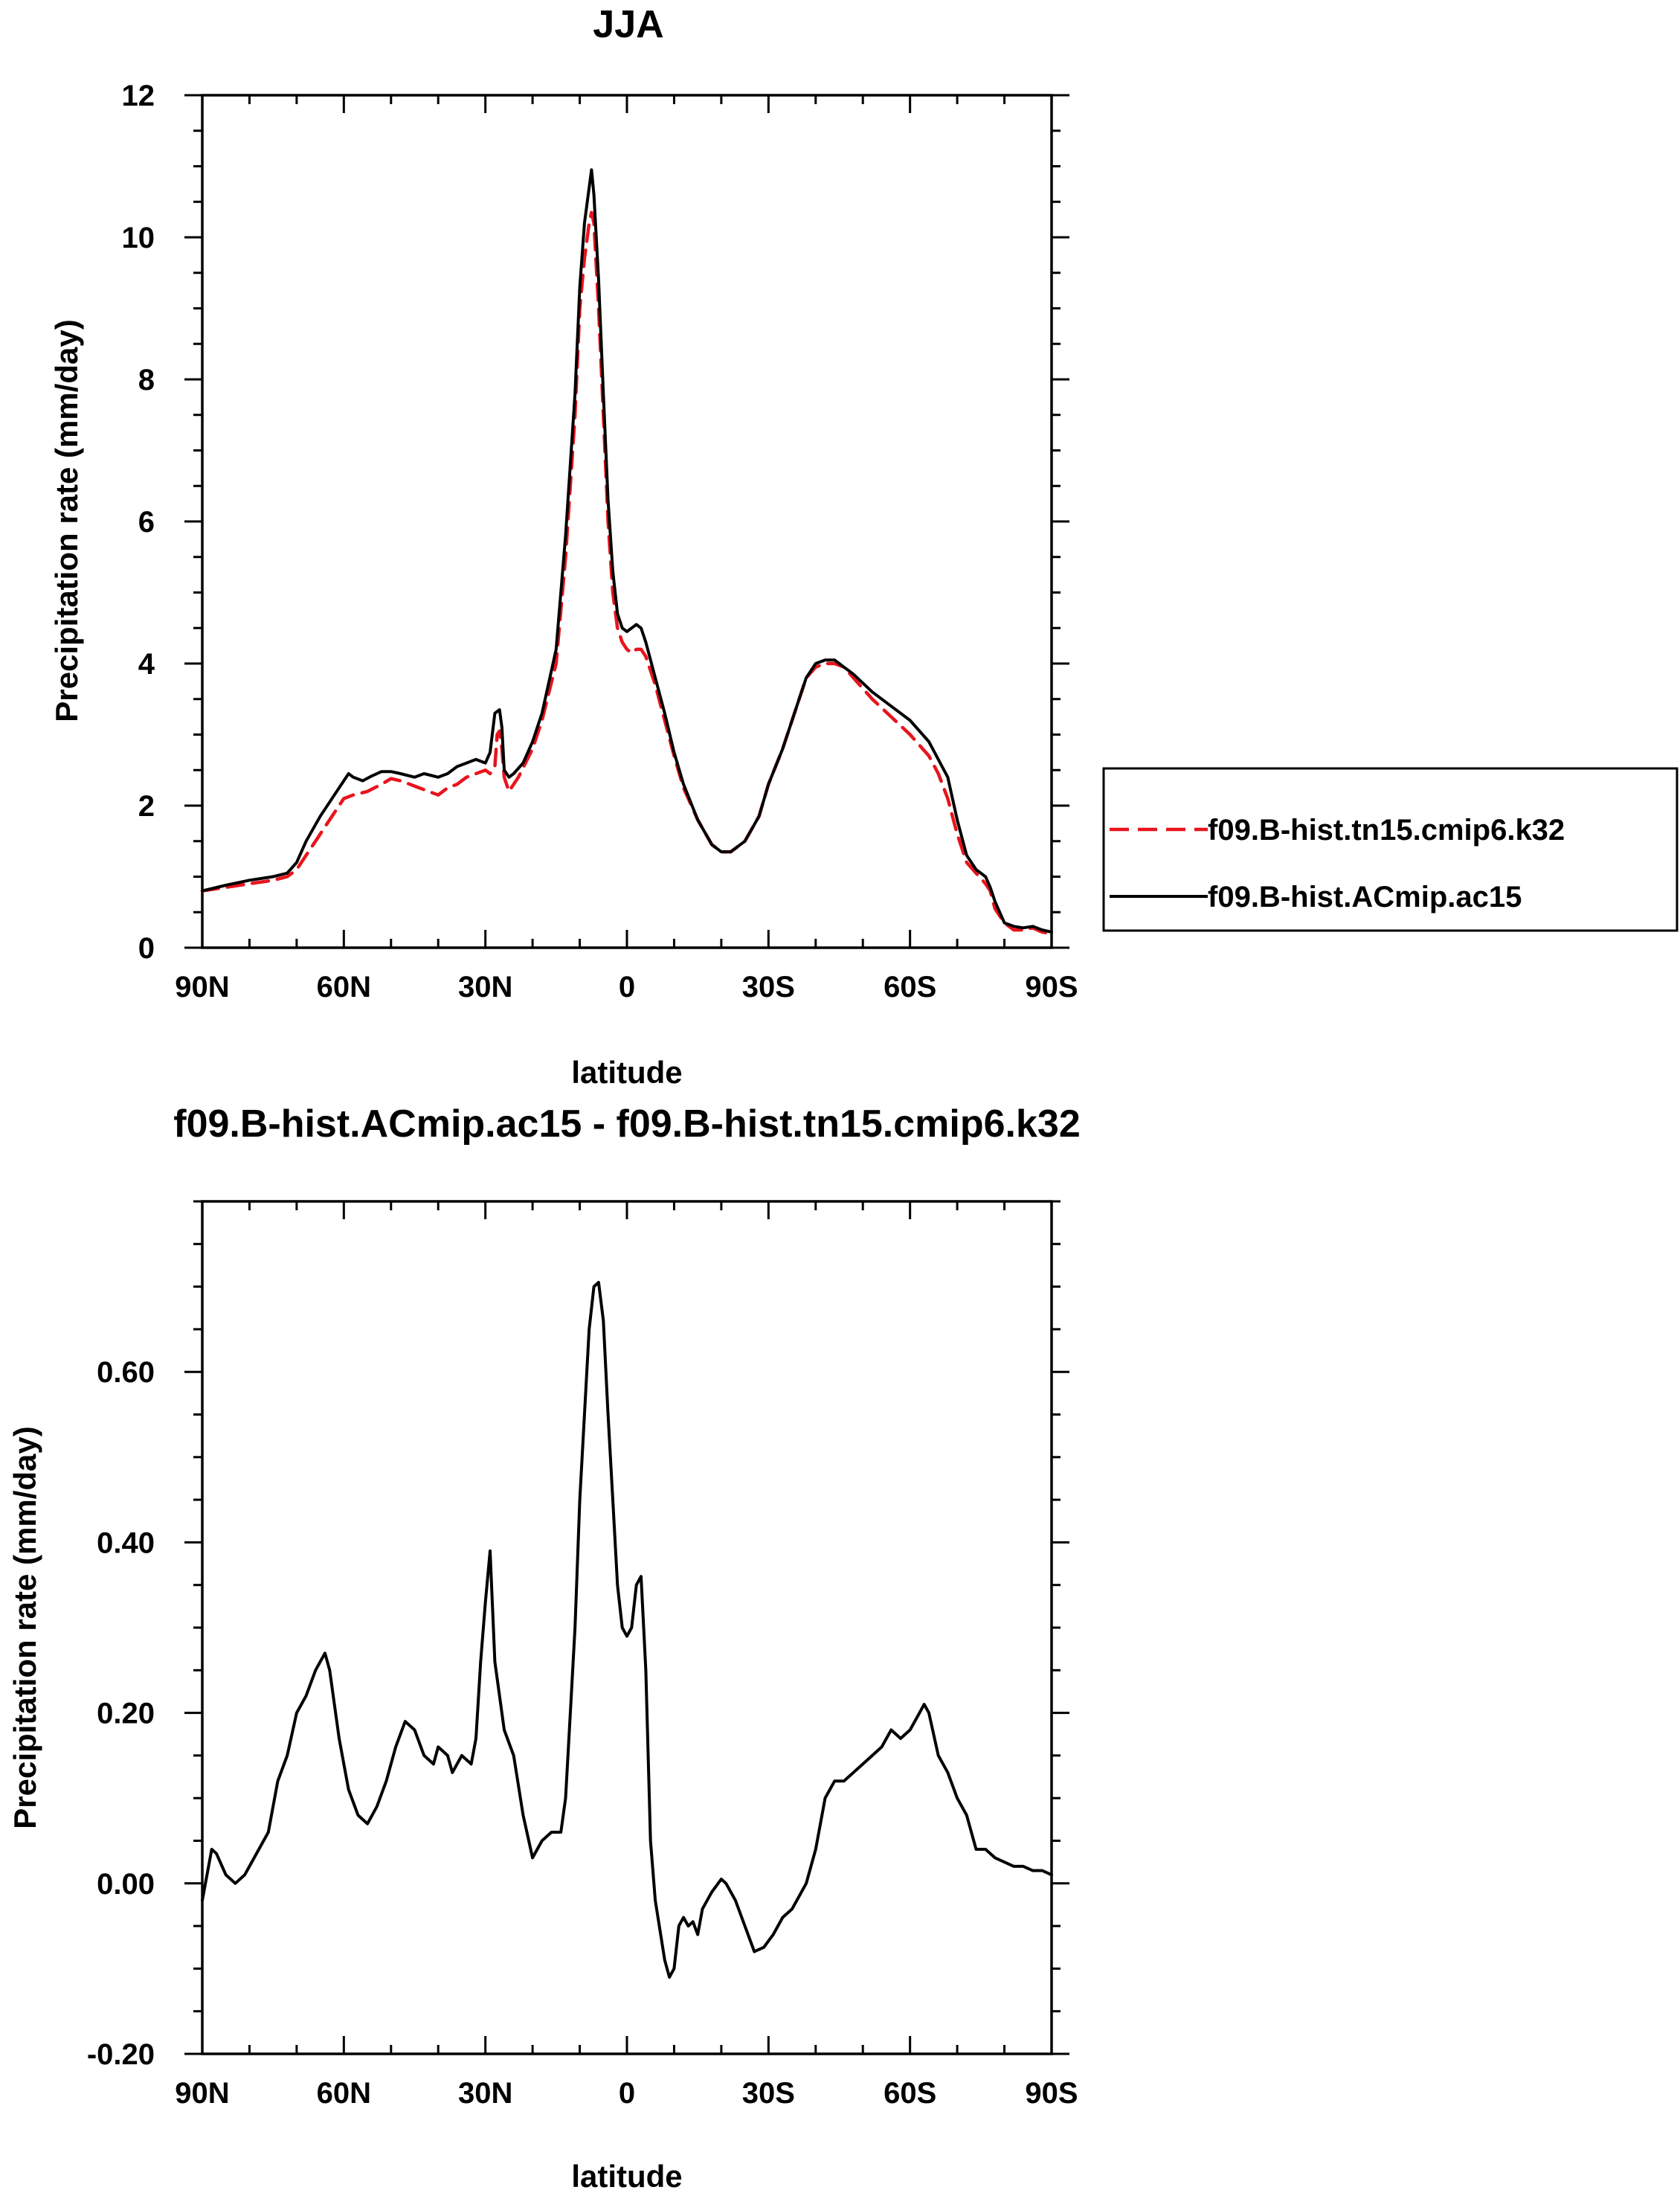 This screenshot has width=1680, height=2190. What do you see at coordinates (139, 96) in the screenshot?
I see `y-tick-label: 12` at bounding box center [139, 96].